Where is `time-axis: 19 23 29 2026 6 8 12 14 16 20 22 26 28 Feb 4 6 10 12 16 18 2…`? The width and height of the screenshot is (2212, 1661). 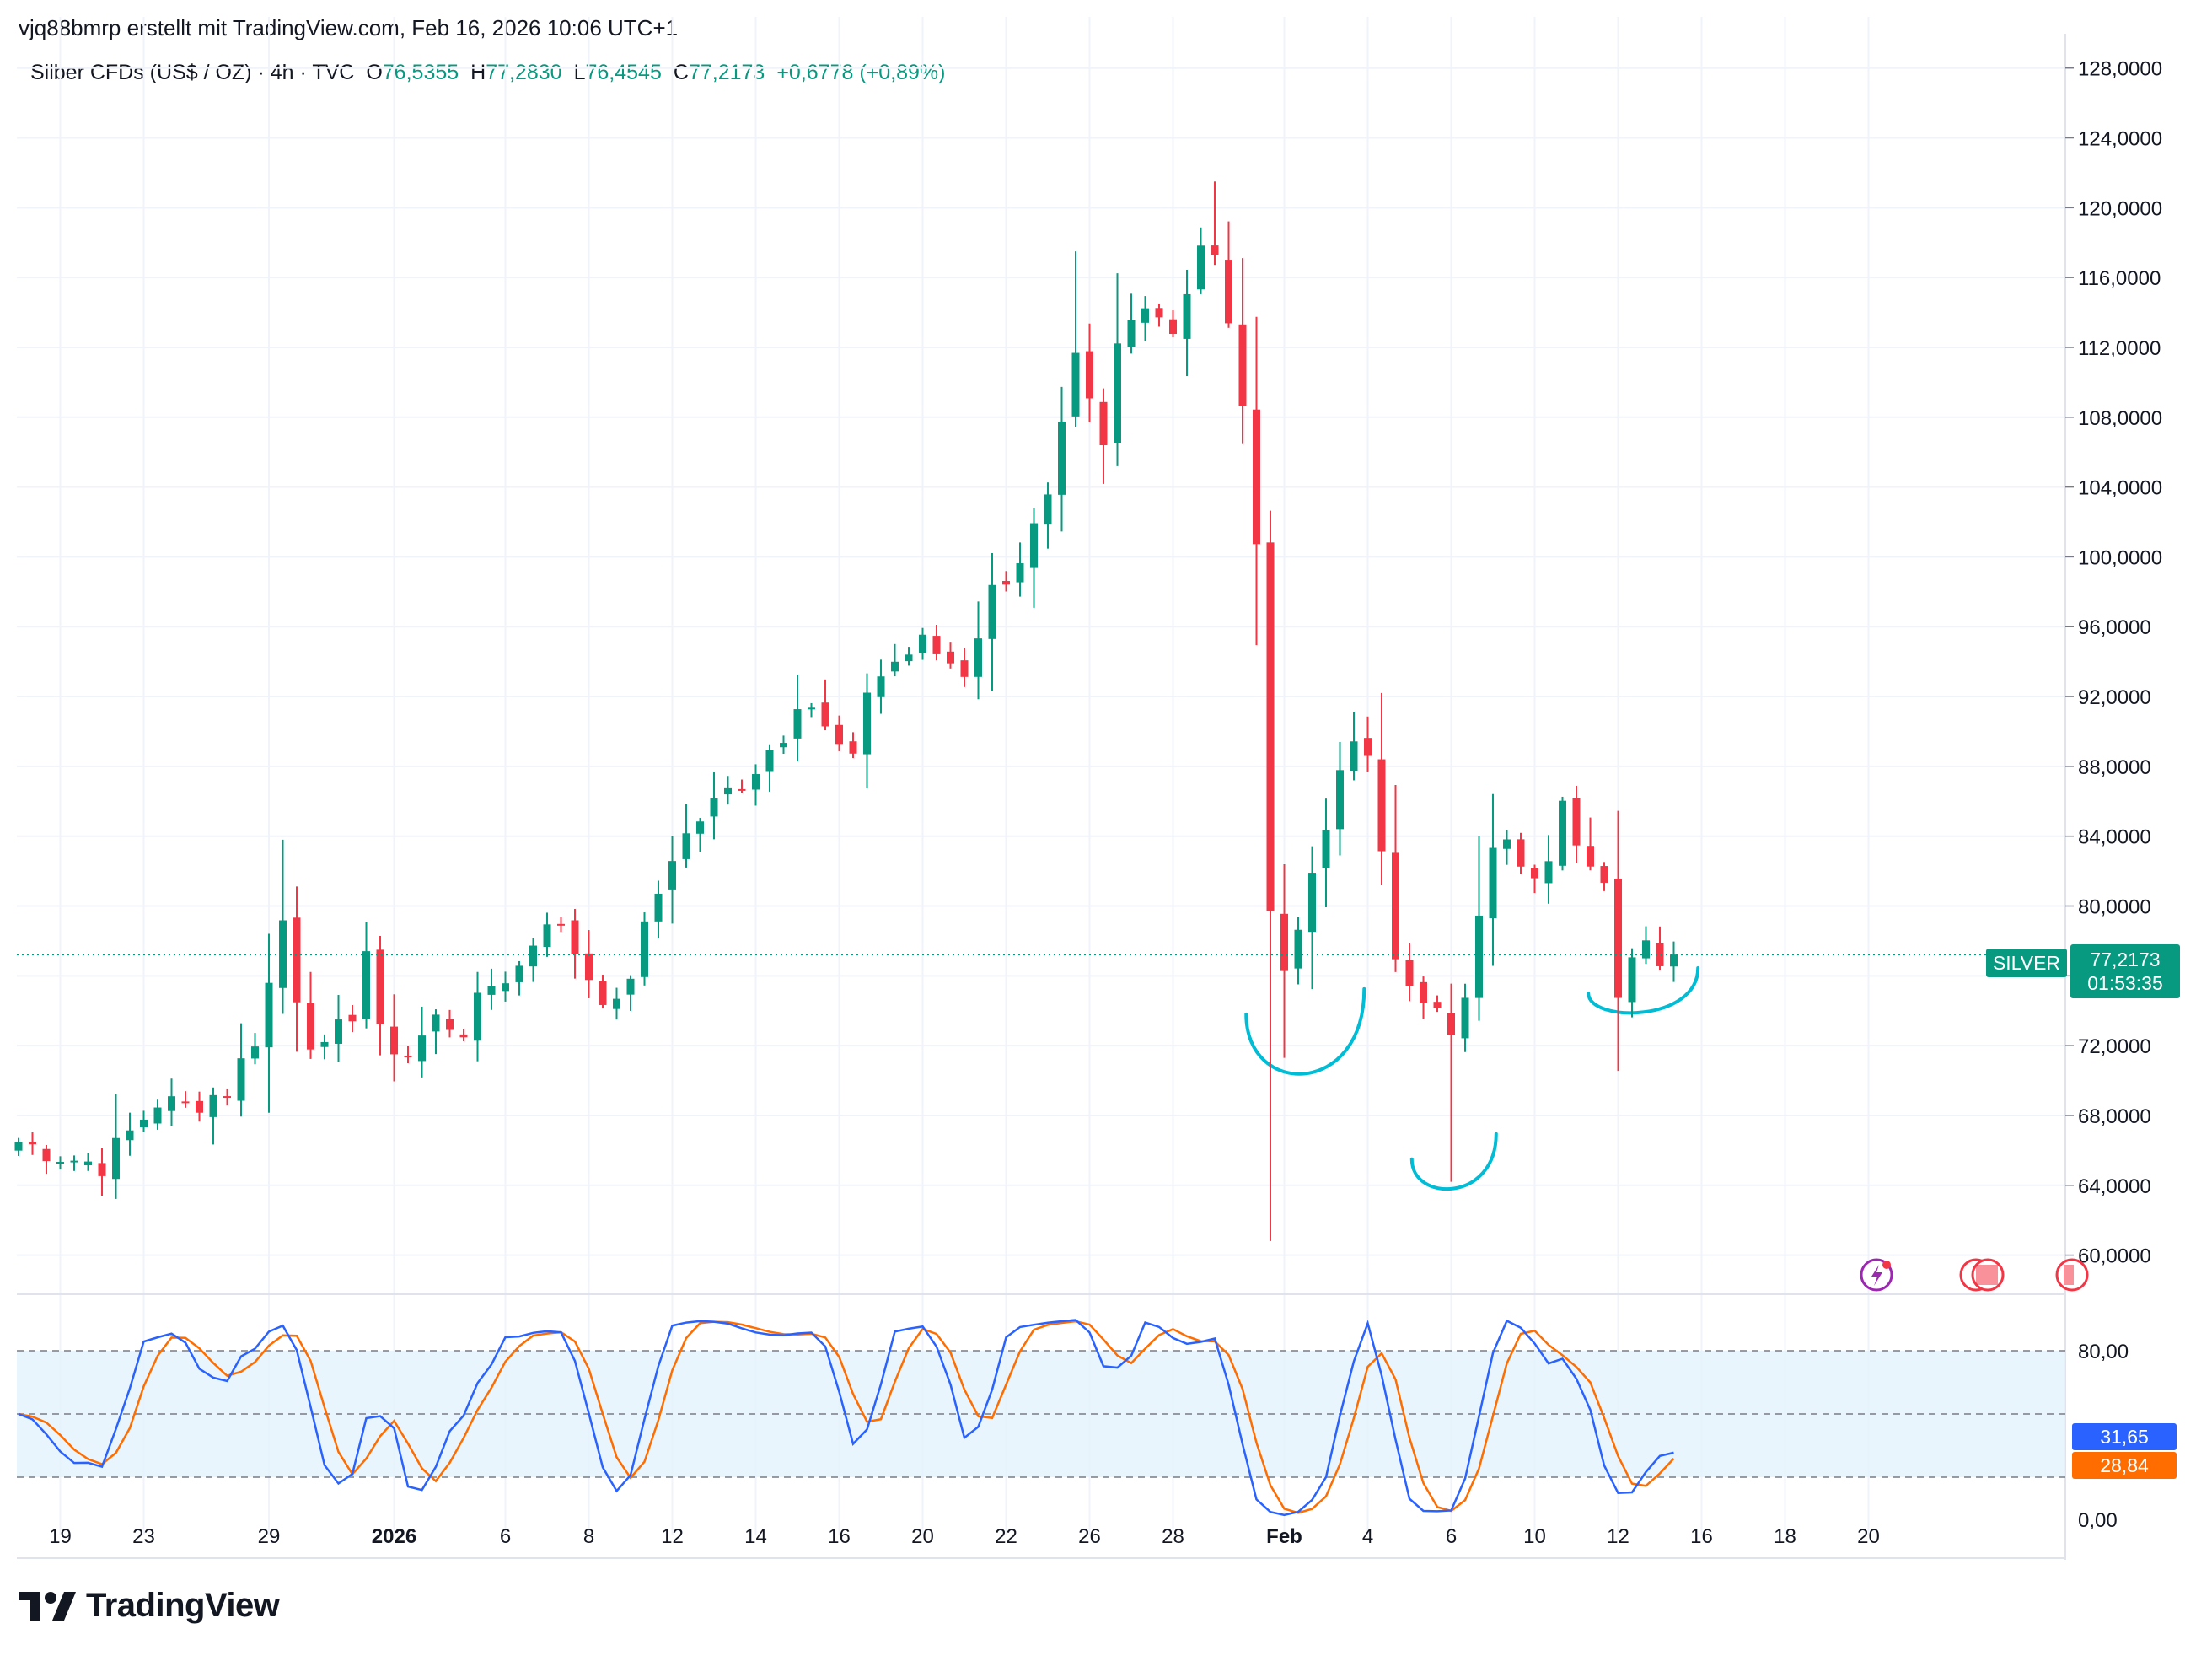 time-axis: 19 23 29 2026 6 8 12 14 16 20 22 26 28 Feb 4 6 10 12 16 18 2… is located at coordinates (964, 1536).